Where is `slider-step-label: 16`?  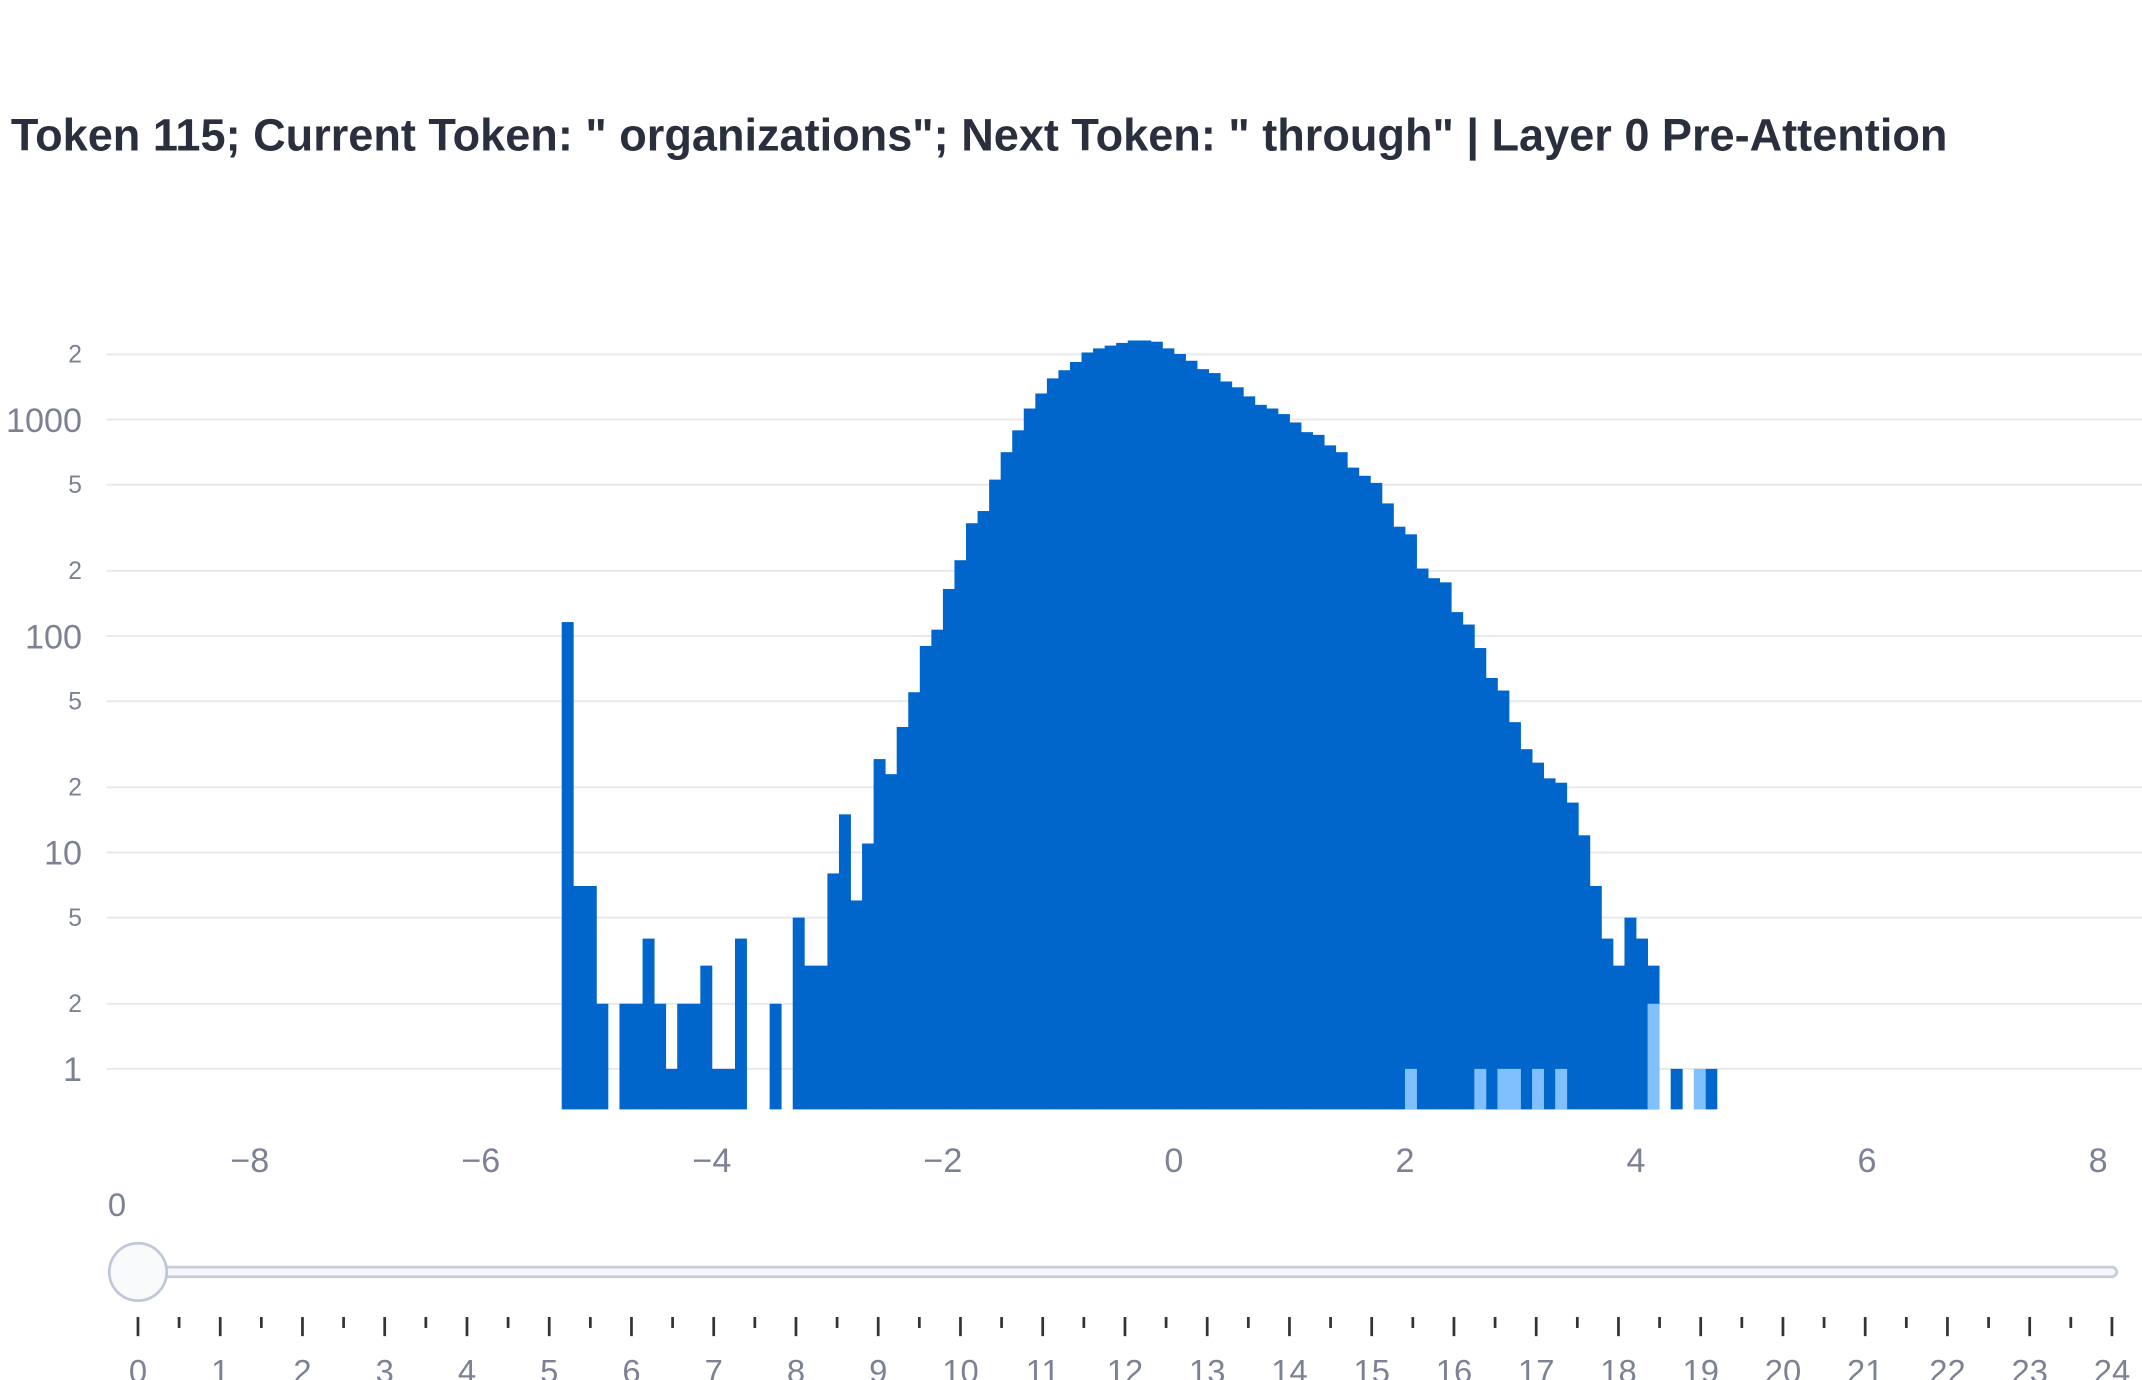
slider-step-label: 16 is located at coordinates (1454, 1366).